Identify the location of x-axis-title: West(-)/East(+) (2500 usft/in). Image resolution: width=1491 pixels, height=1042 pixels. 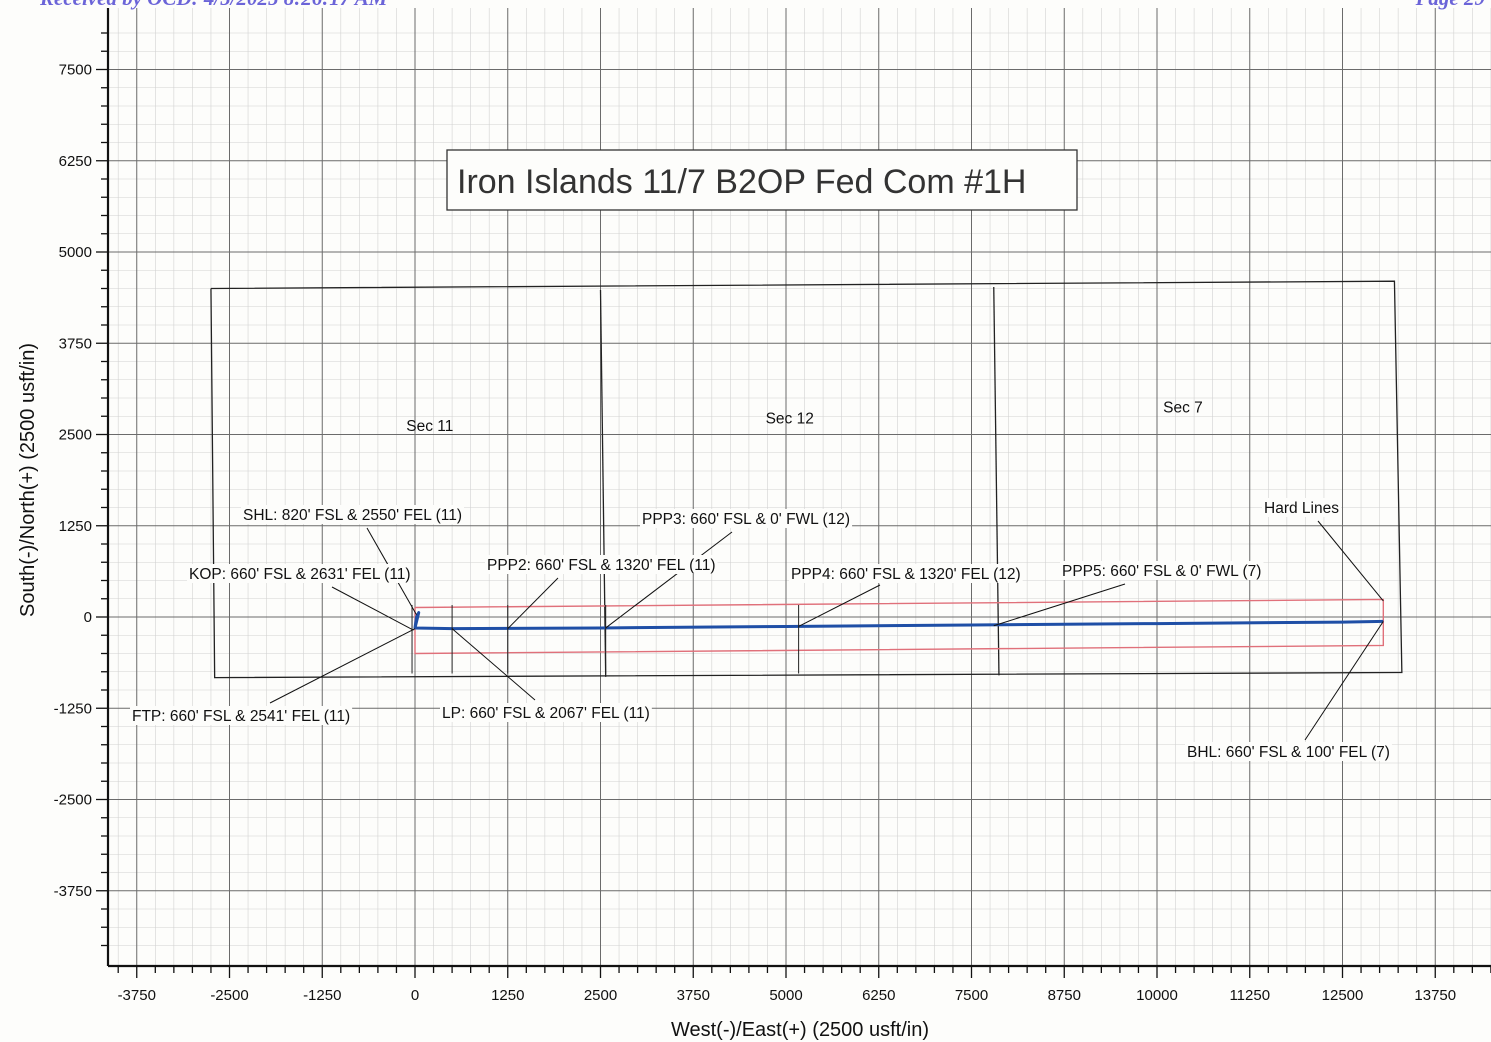
(800, 1030).